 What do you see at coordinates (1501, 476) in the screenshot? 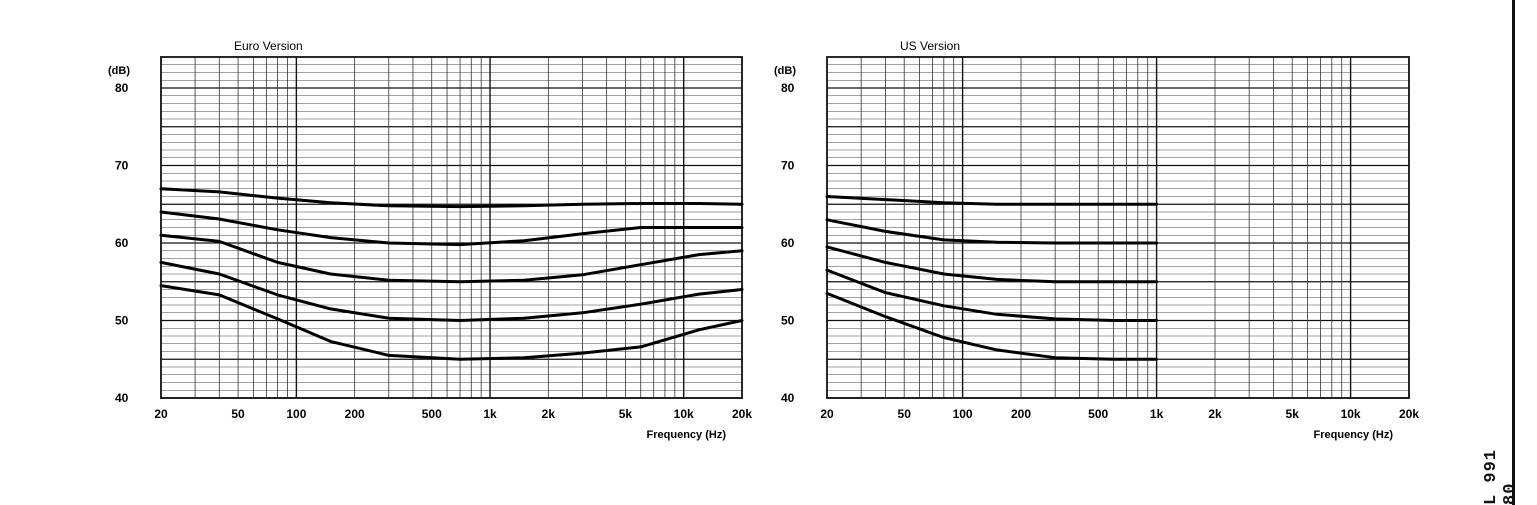
I see `document-code: L 991 80` at bounding box center [1501, 476].